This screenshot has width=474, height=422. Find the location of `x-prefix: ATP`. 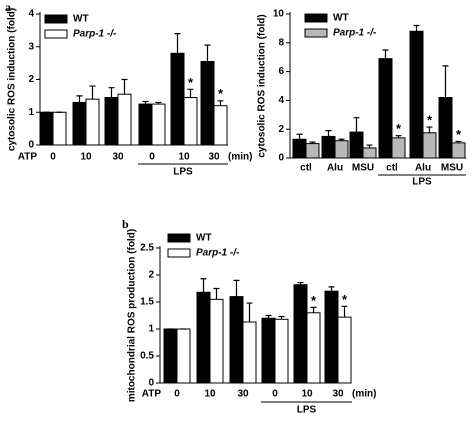

x-prefix: ATP is located at coordinates (152, 394).